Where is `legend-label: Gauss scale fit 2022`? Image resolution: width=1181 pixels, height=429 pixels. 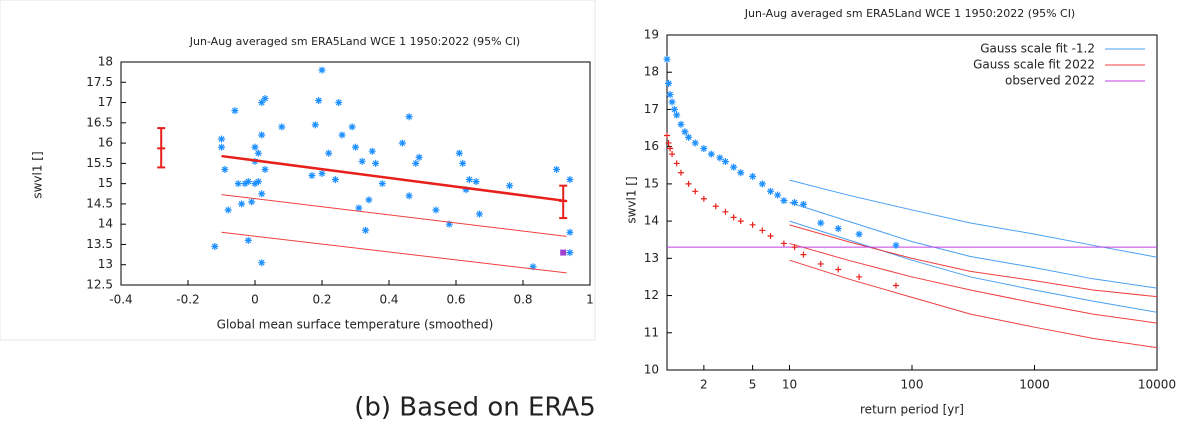
legend-label: Gauss scale fit 2022 is located at coordinates (1034, 65).